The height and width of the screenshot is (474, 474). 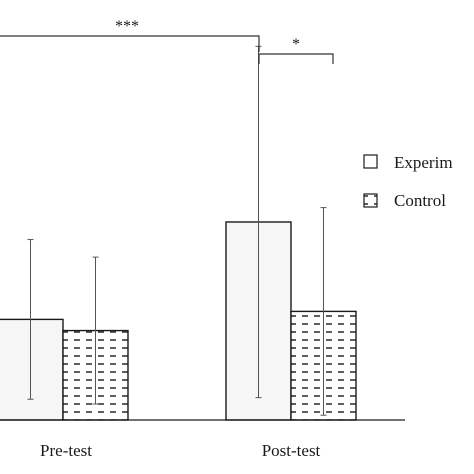 What do you see at coordinates (296, 44) in the screenshot?
I see `significance-label-short: *` at bounding box center [296, 44].